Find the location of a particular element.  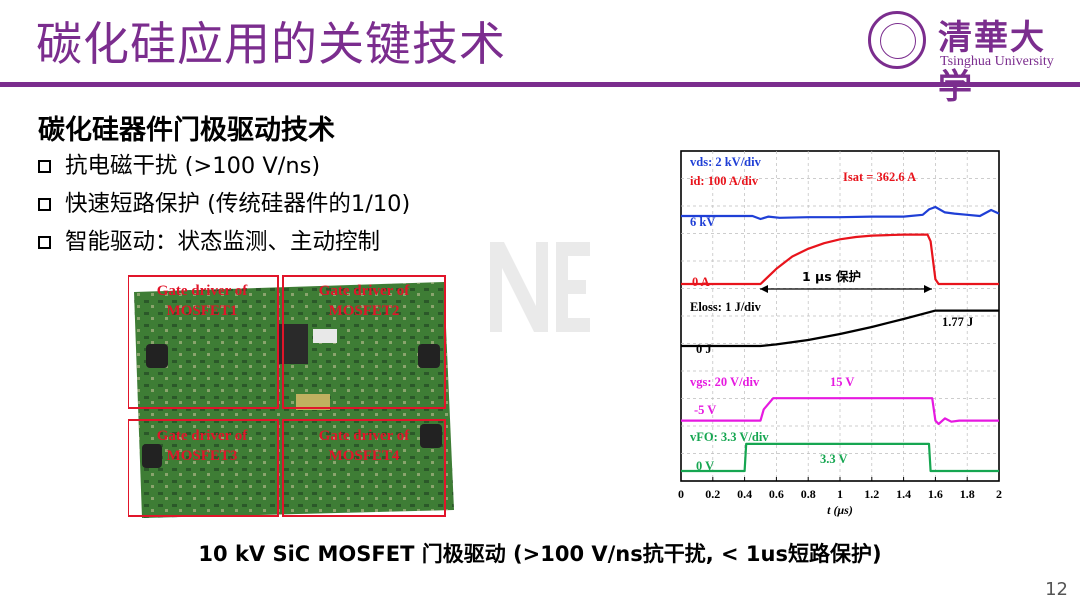

x-axis-label: t (μs) is located at coordinates (840, 510).